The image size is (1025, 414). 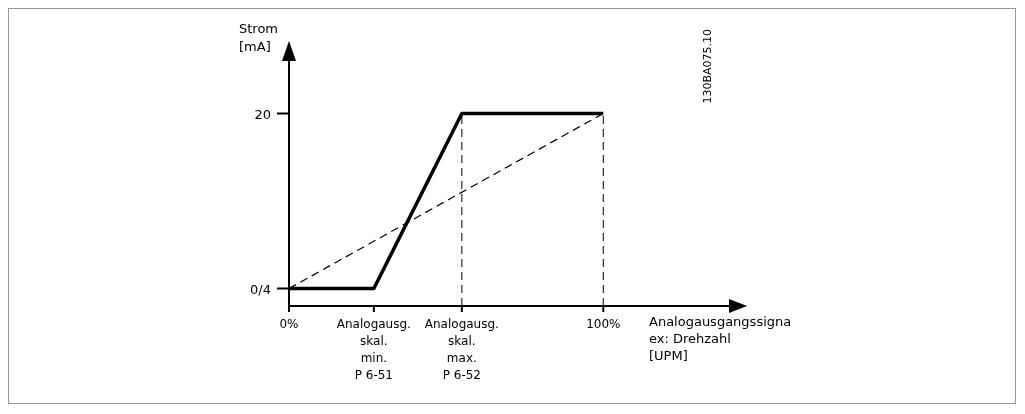 What do you see at coordinates (259, 37) in the screenshot?
I see `y-axis-title: Strom [mA]` at bounding box center [259, 37].